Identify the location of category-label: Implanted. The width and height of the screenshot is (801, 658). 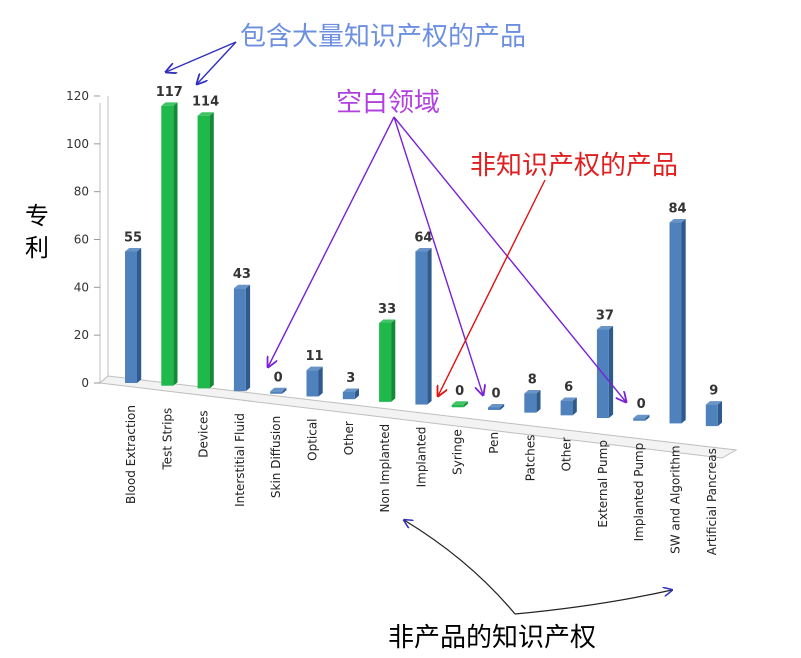
(421, 457).